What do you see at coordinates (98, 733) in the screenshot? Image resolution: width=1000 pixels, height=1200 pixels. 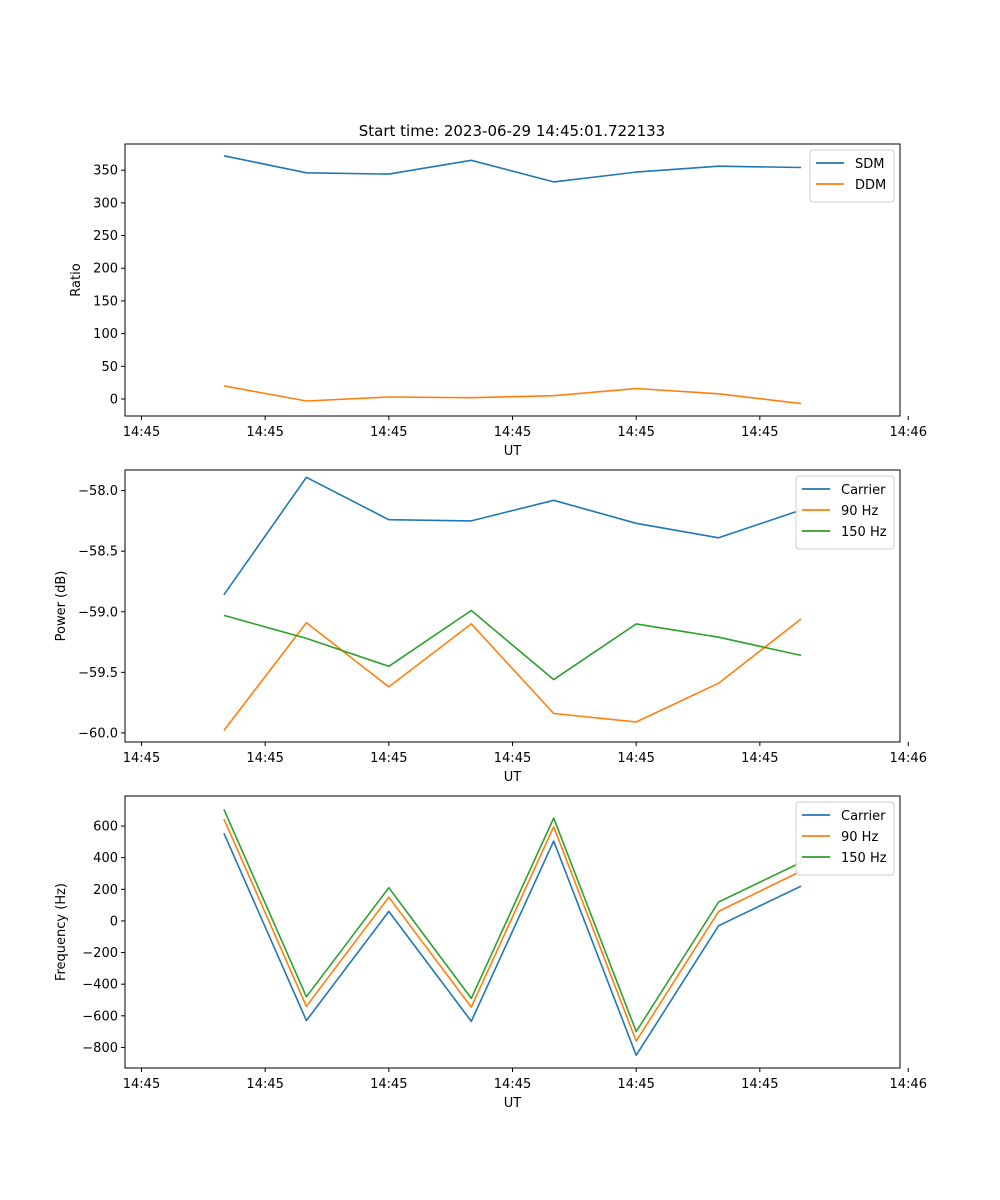 I see `y-tick-label: −60.0` at bounding box center [98, 733].